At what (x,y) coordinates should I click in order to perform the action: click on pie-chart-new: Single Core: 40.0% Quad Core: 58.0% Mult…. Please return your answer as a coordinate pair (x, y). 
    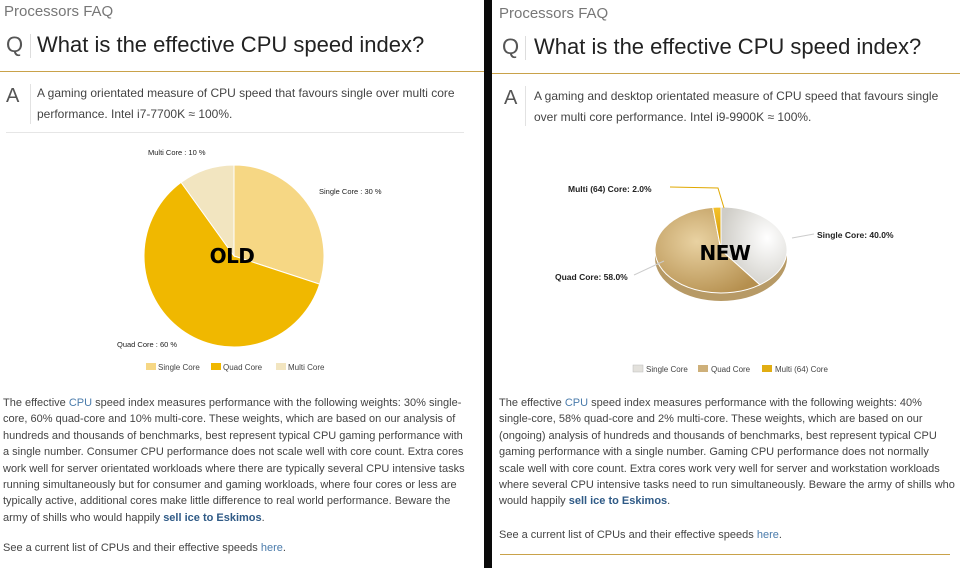
    Looking at the image, I should click on (724, 279).